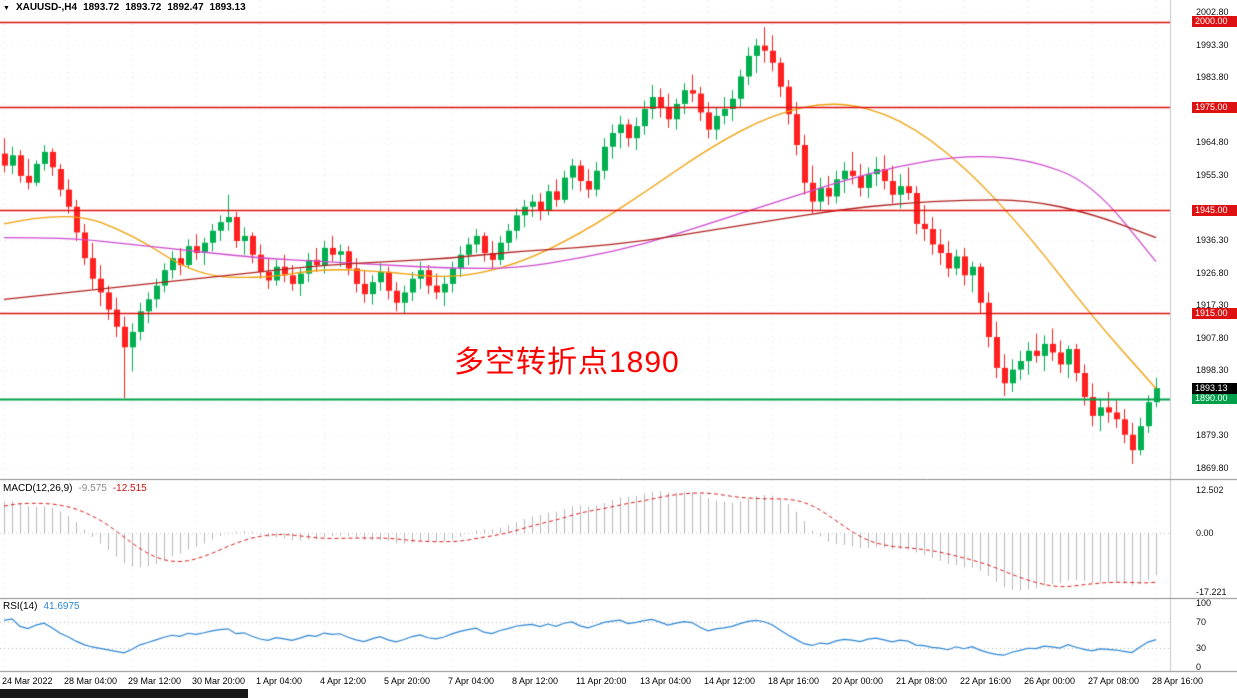 This screenshot has width=1237, height=698. What do you see at coordinates (1212, 12) in the screenshot?
I see `price-tick-label: 2002.80` at bounding box center [1212, 12].